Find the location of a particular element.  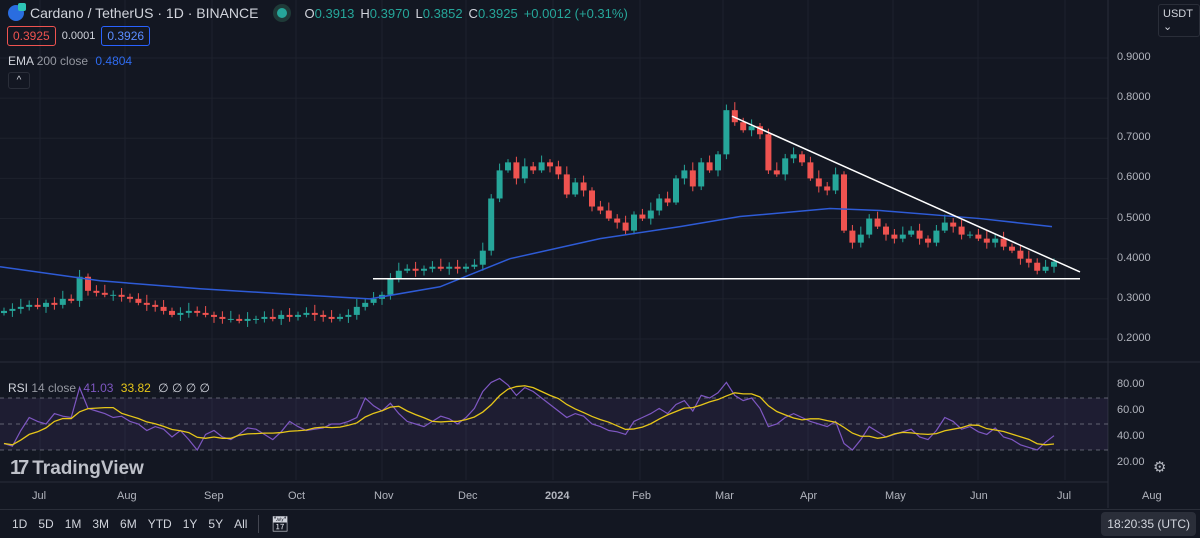

range-1d: 1D is located at coordinates (20, 524).